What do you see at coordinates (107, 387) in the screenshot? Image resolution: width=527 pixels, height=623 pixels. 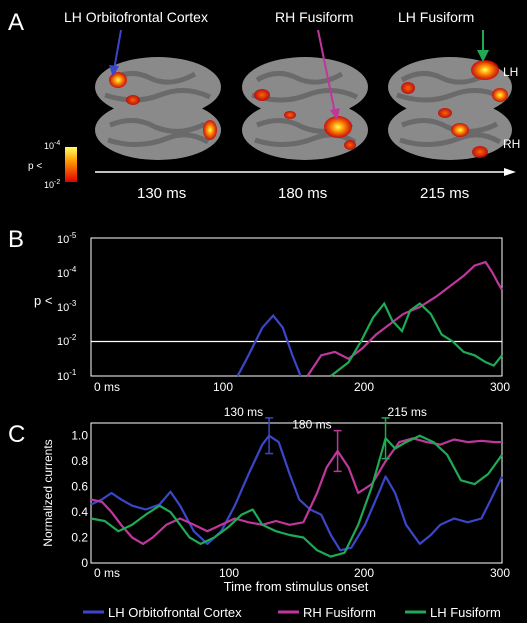 I see `plot-b-xtick: 0 ms` at bounding box center [107, 387].